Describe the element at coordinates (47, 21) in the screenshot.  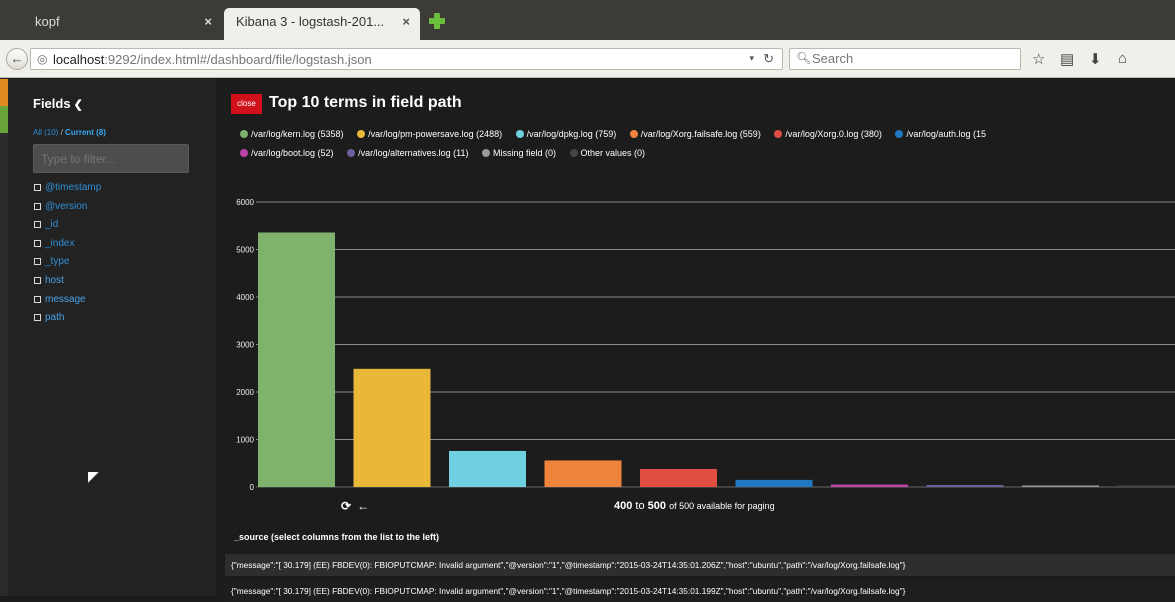
I see `tab-title: kopf` at that location.